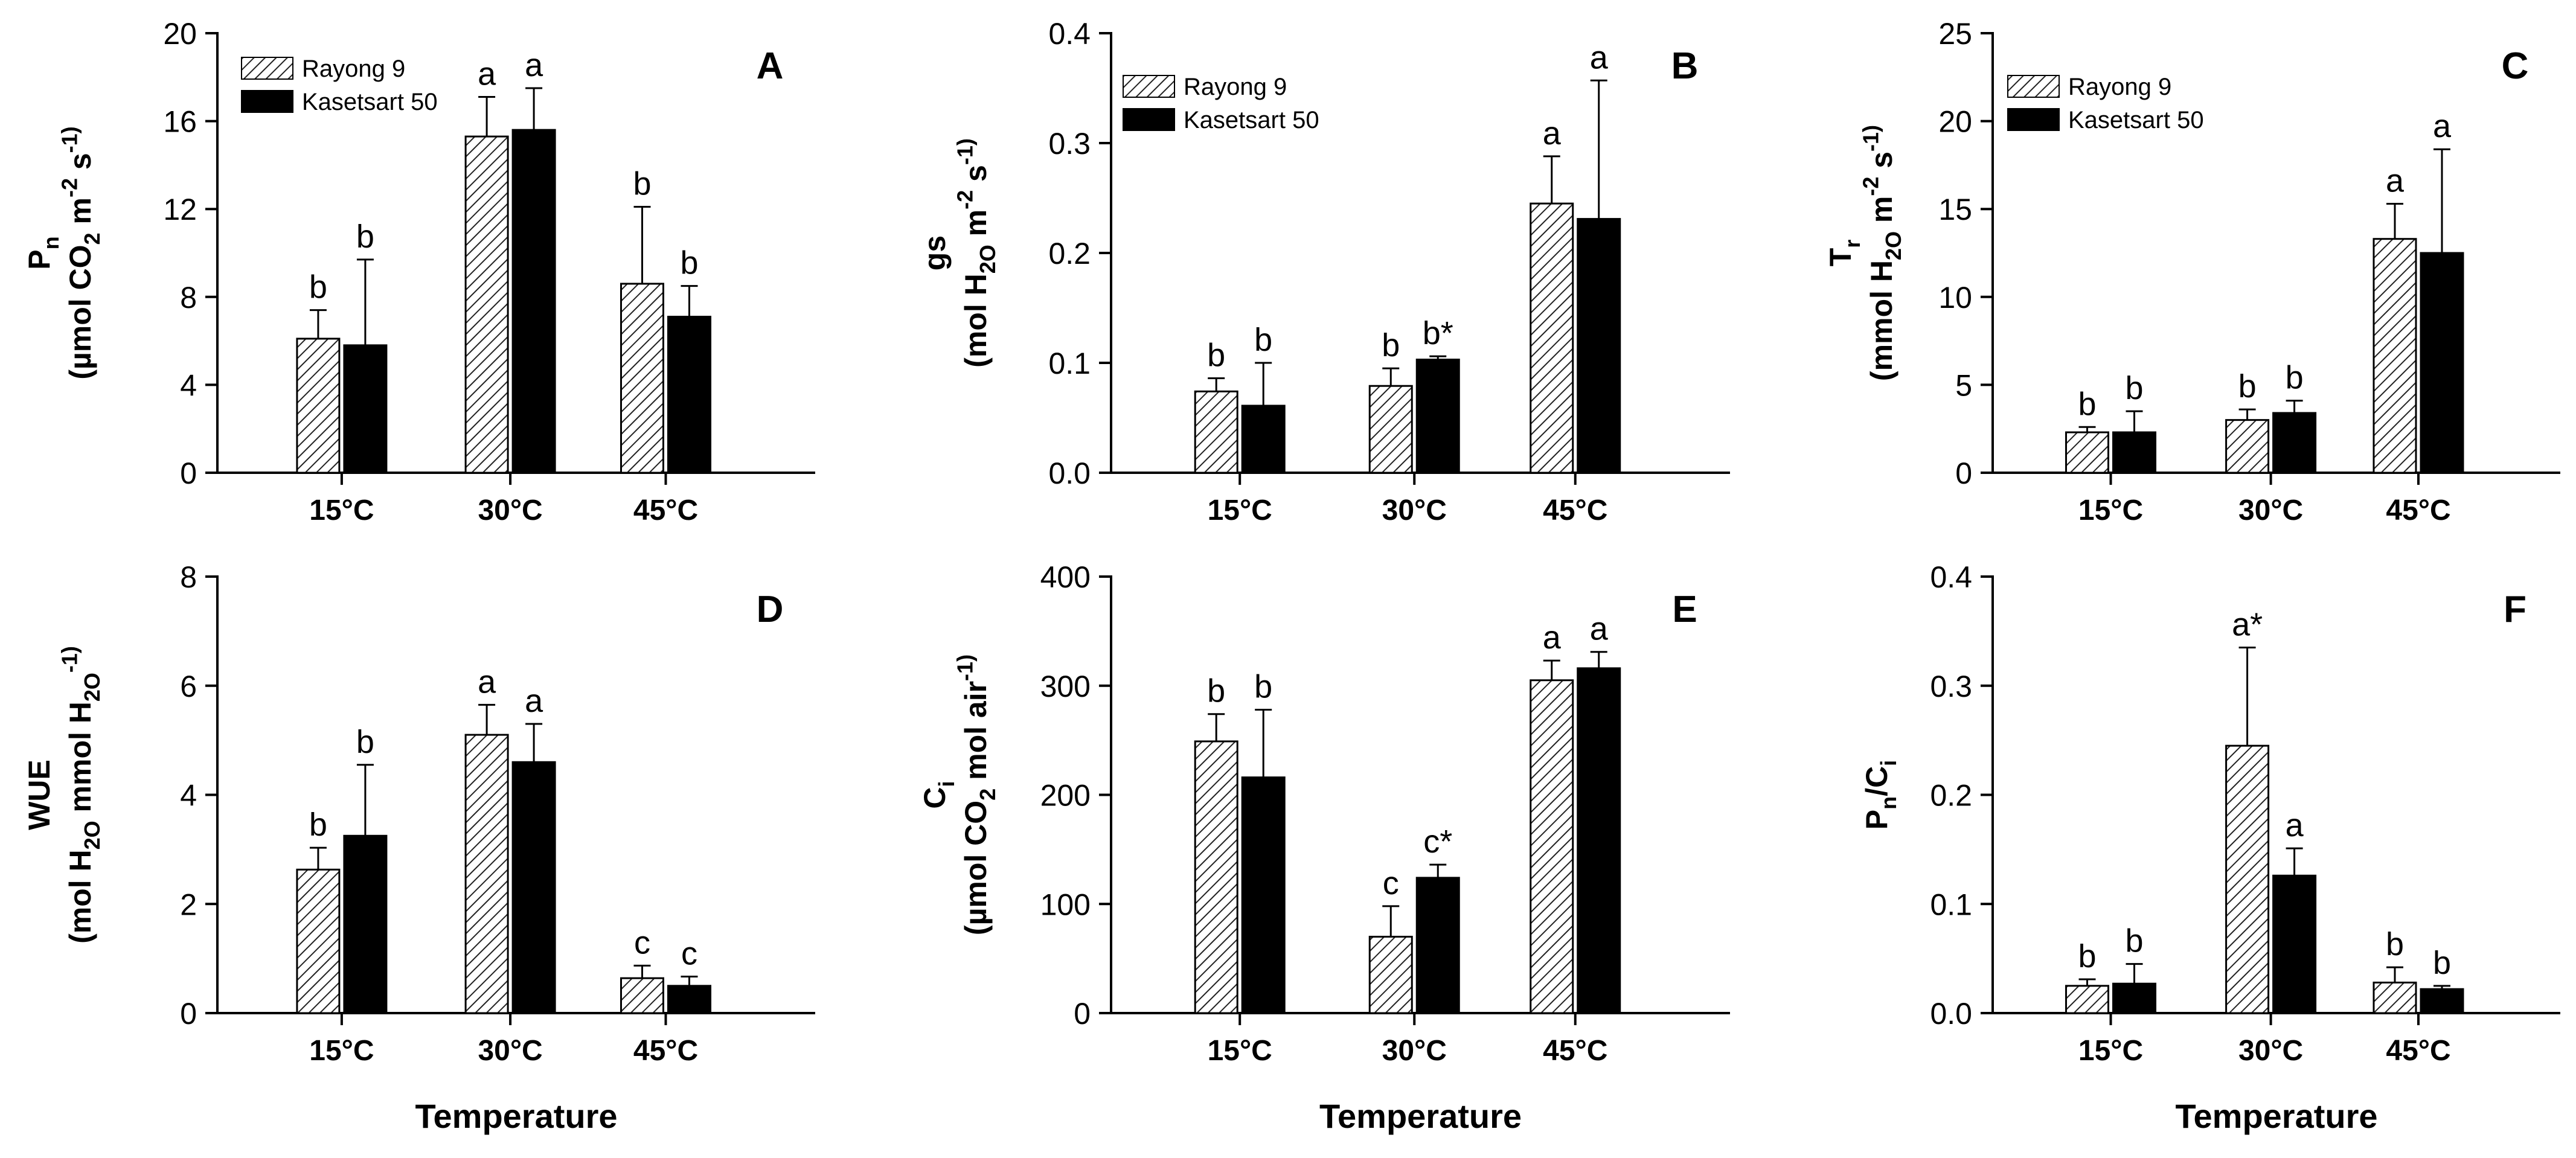 The image size is (2576, 1158). Describe the element at coordinates (188, 796) in the screenshot. I see `y-tick-label: 4` at that location.